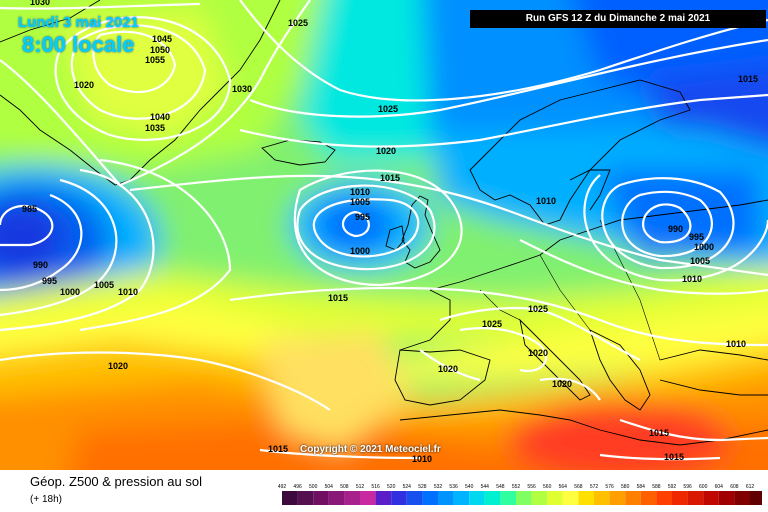 The width and height of the screenshot is (768, 512). I want to click on legend-tick-label: 536, so click(453, 487).